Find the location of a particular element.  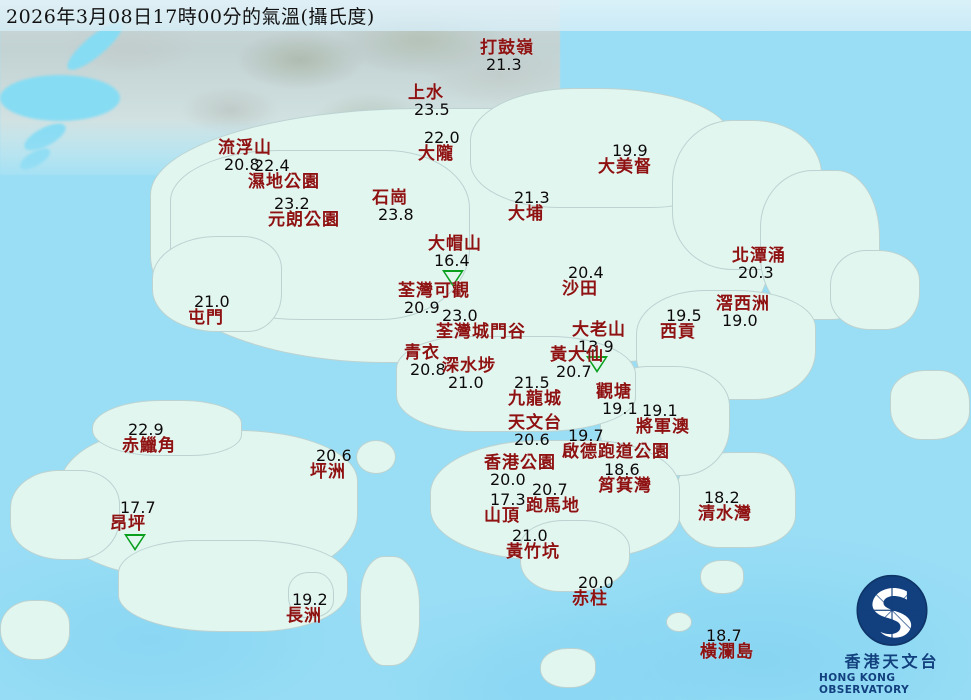

station-label: 打鼓嶺 21.3 is located at coordinates (507, 56).